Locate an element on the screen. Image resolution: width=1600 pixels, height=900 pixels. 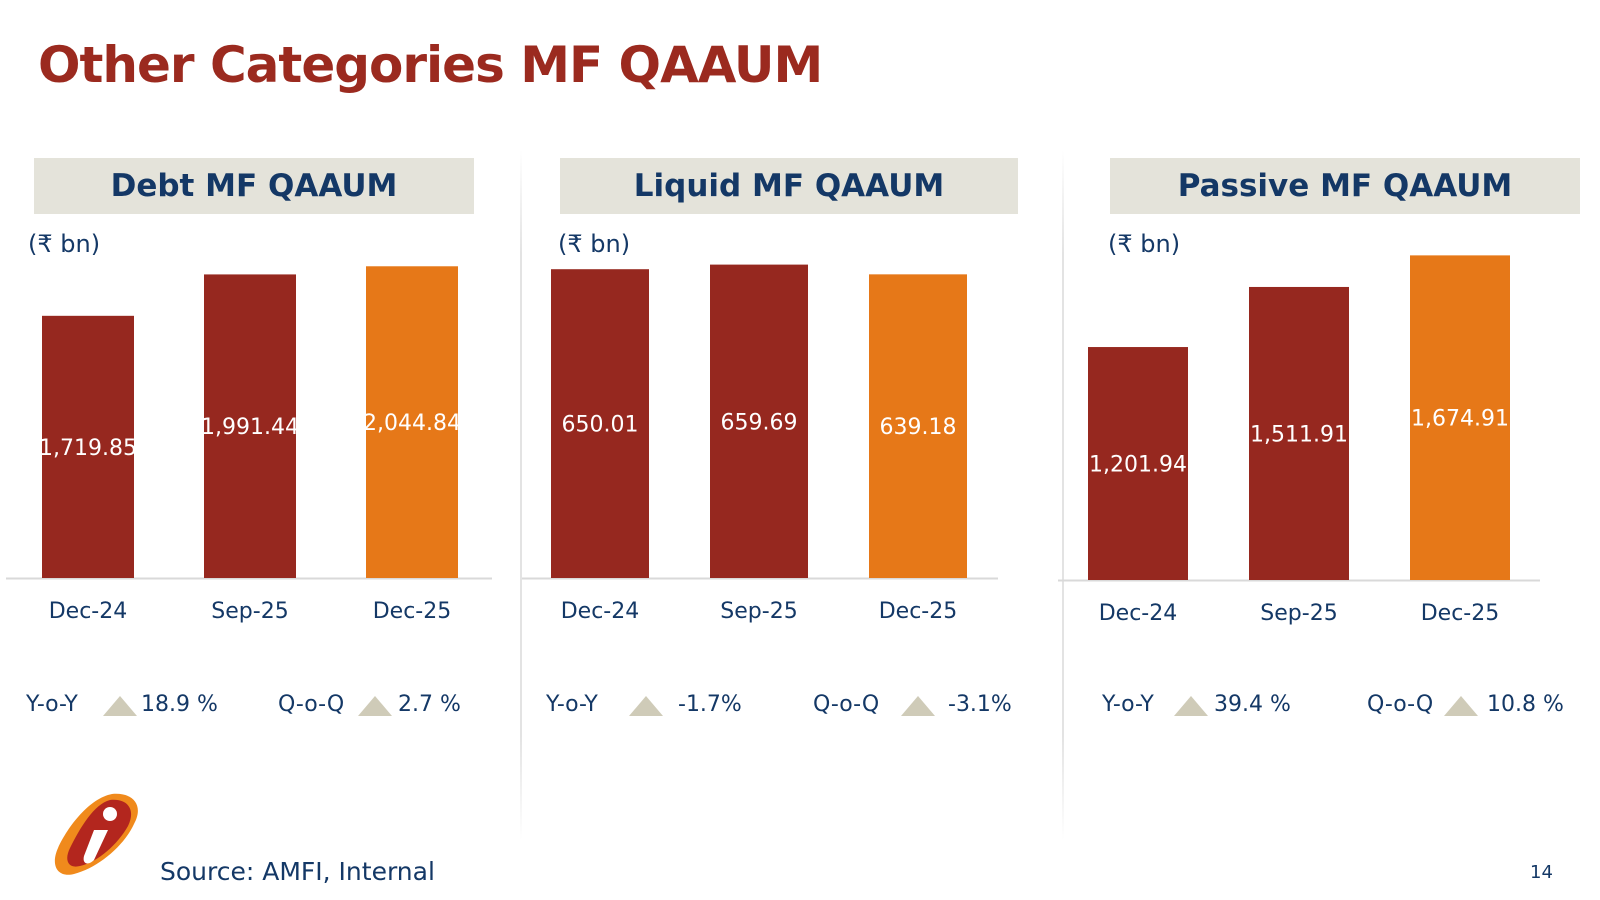
page-title: Other Categories MF QAAUM is located at coordinates (430, 65).